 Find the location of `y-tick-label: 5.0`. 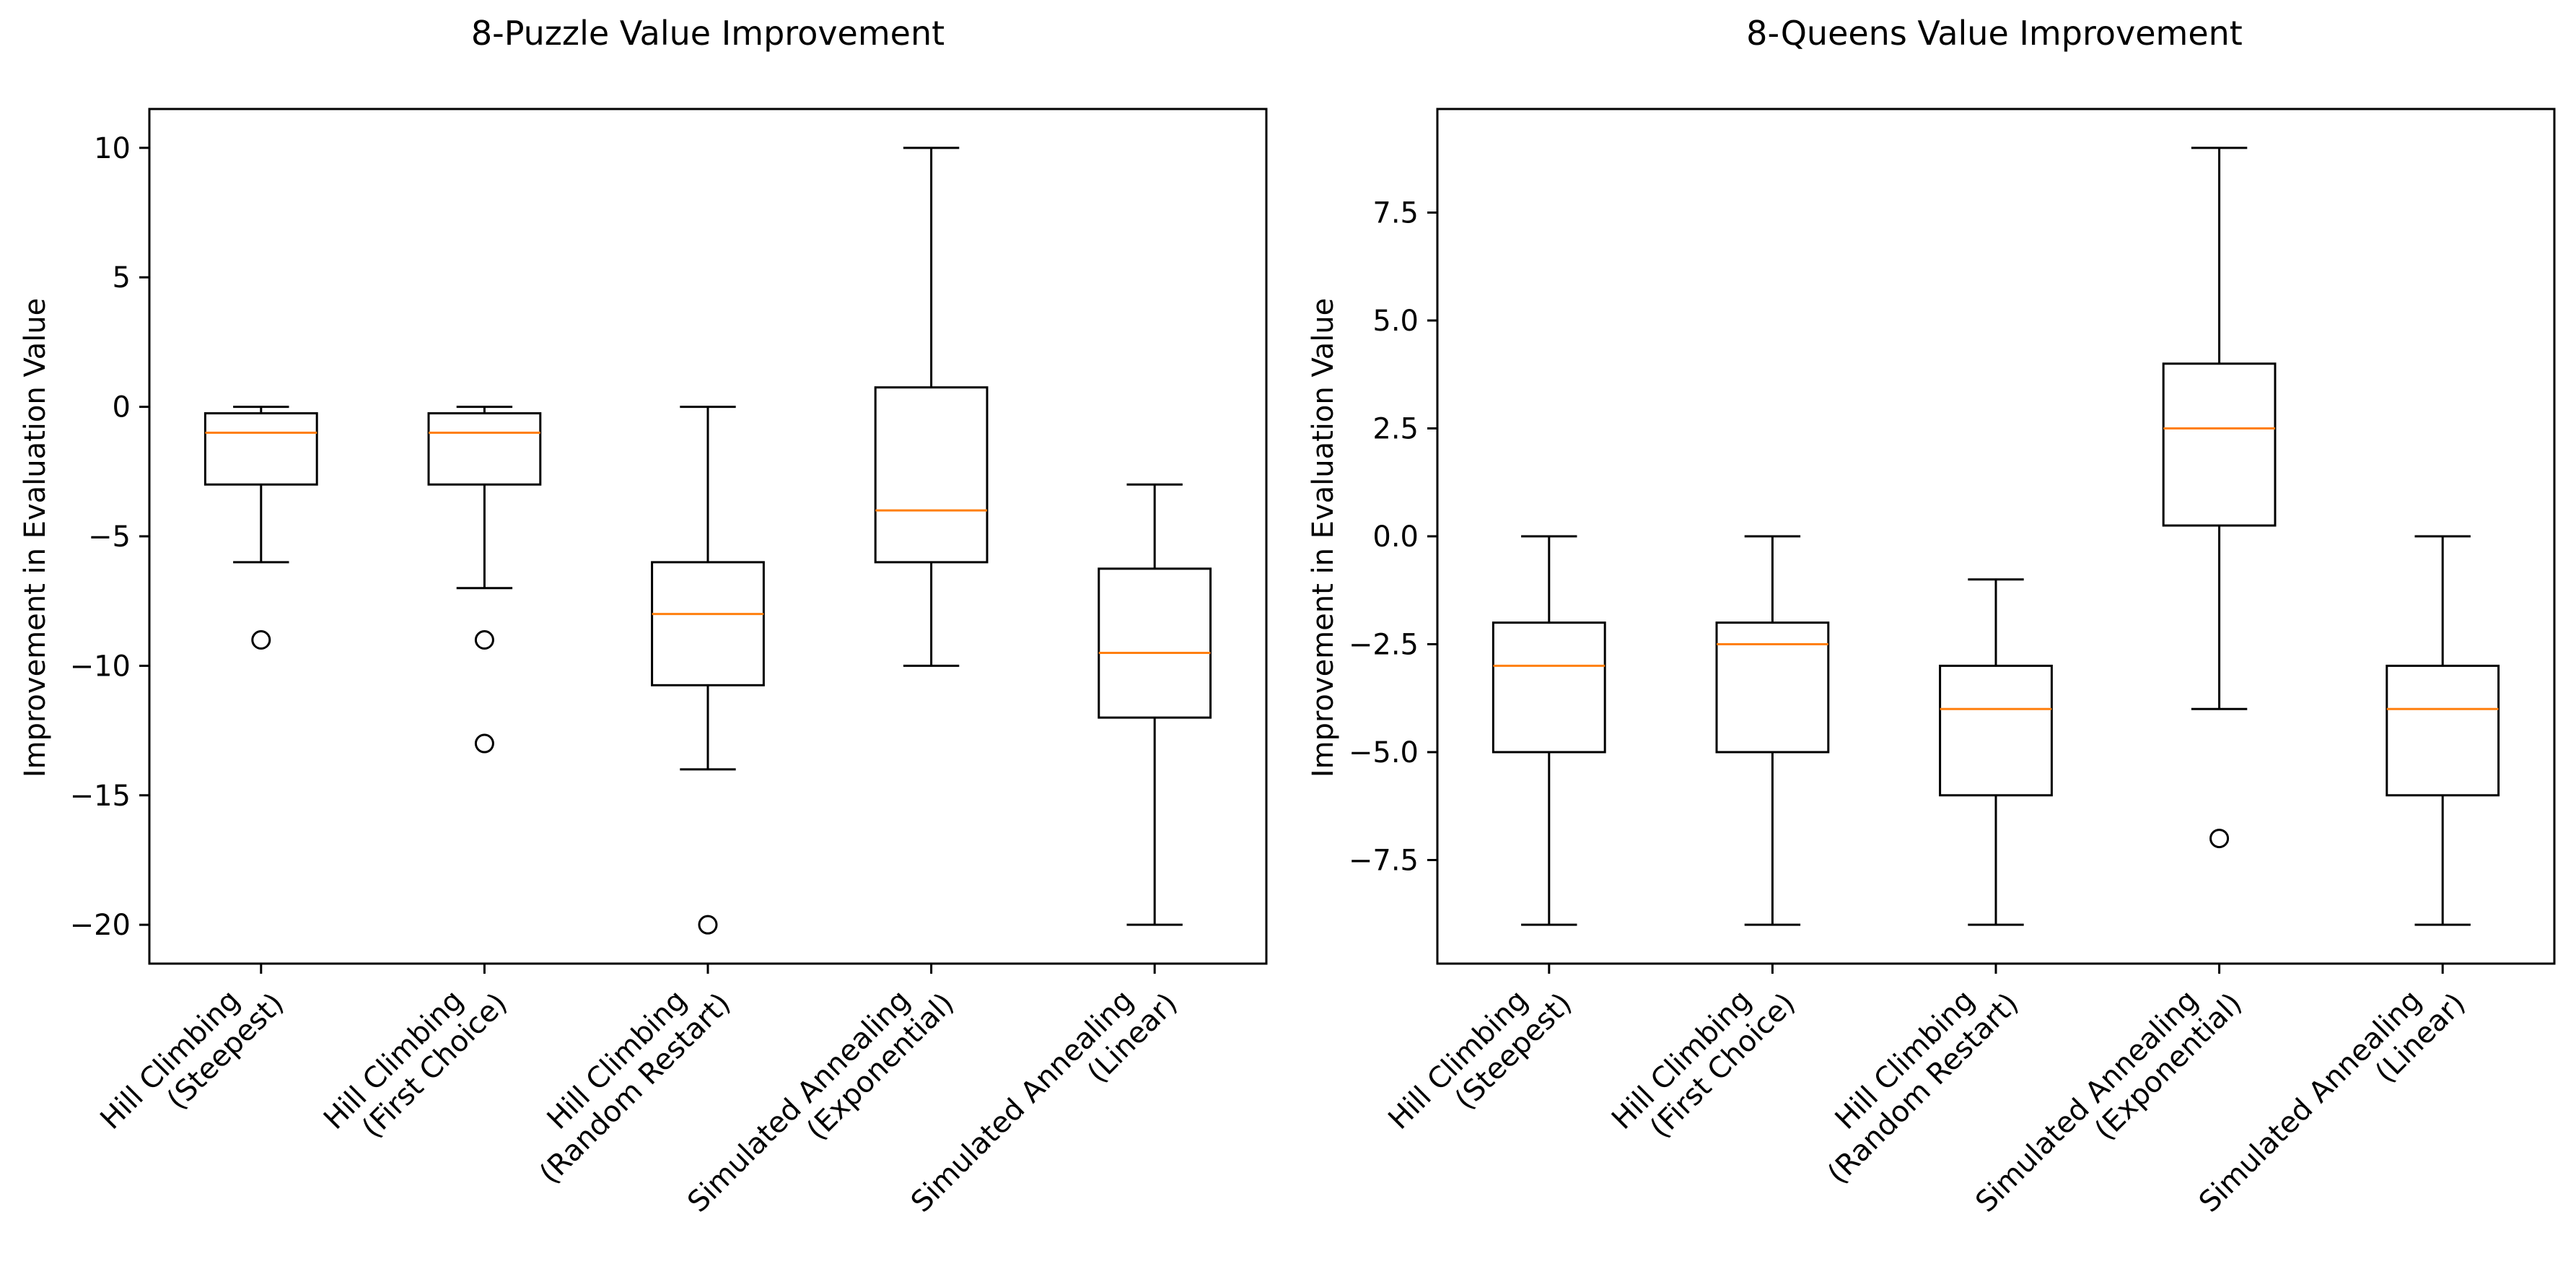

y-tick-label: 5.0 is located at coordinates (1395, 321).